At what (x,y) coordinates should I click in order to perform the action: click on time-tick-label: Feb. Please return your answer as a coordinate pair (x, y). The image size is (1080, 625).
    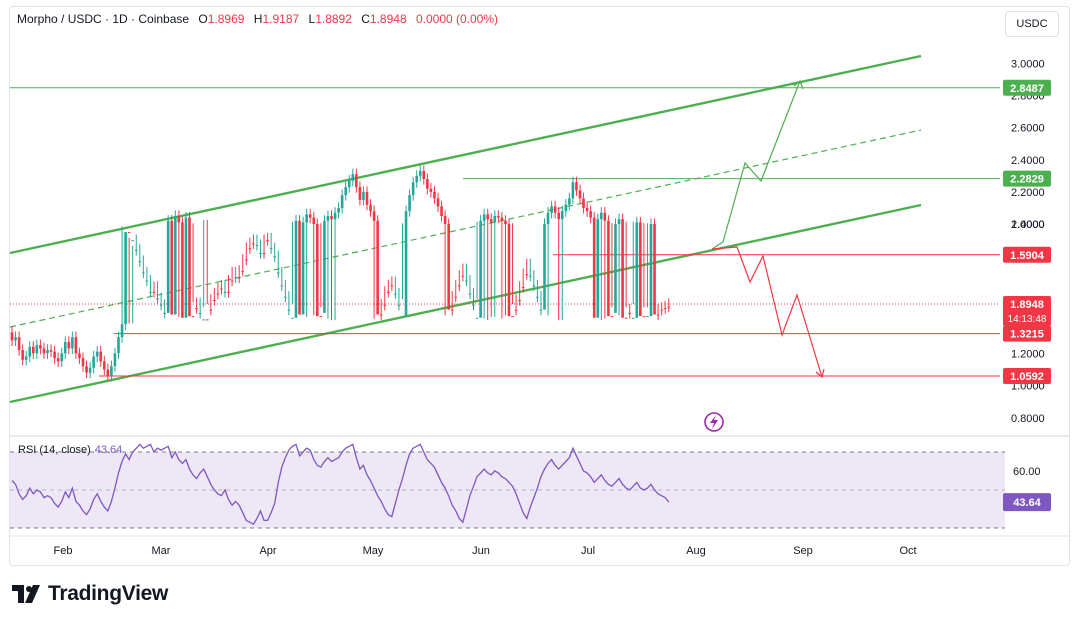
    Looking at the image, I should click on (63, 551).